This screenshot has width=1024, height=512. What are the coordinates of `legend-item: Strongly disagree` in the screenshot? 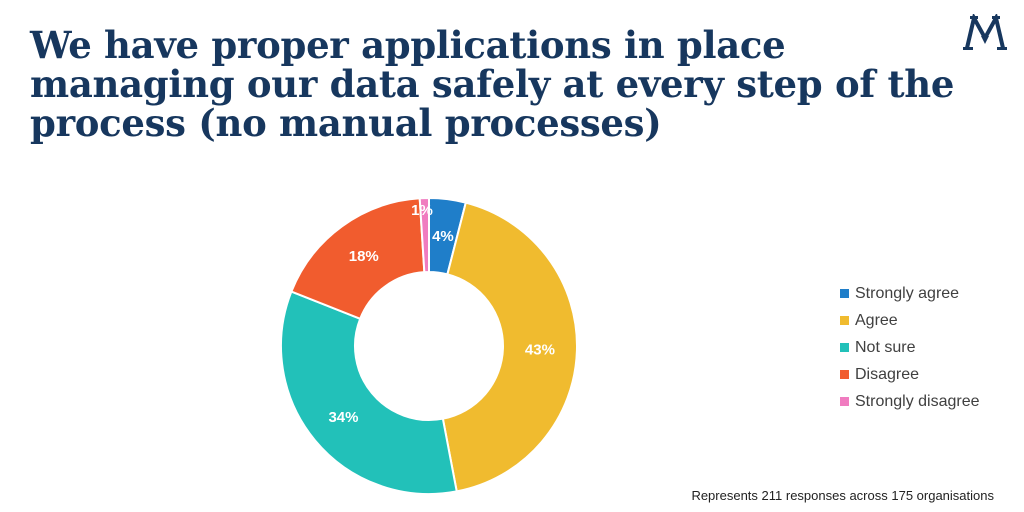 It's located at (910, 401).